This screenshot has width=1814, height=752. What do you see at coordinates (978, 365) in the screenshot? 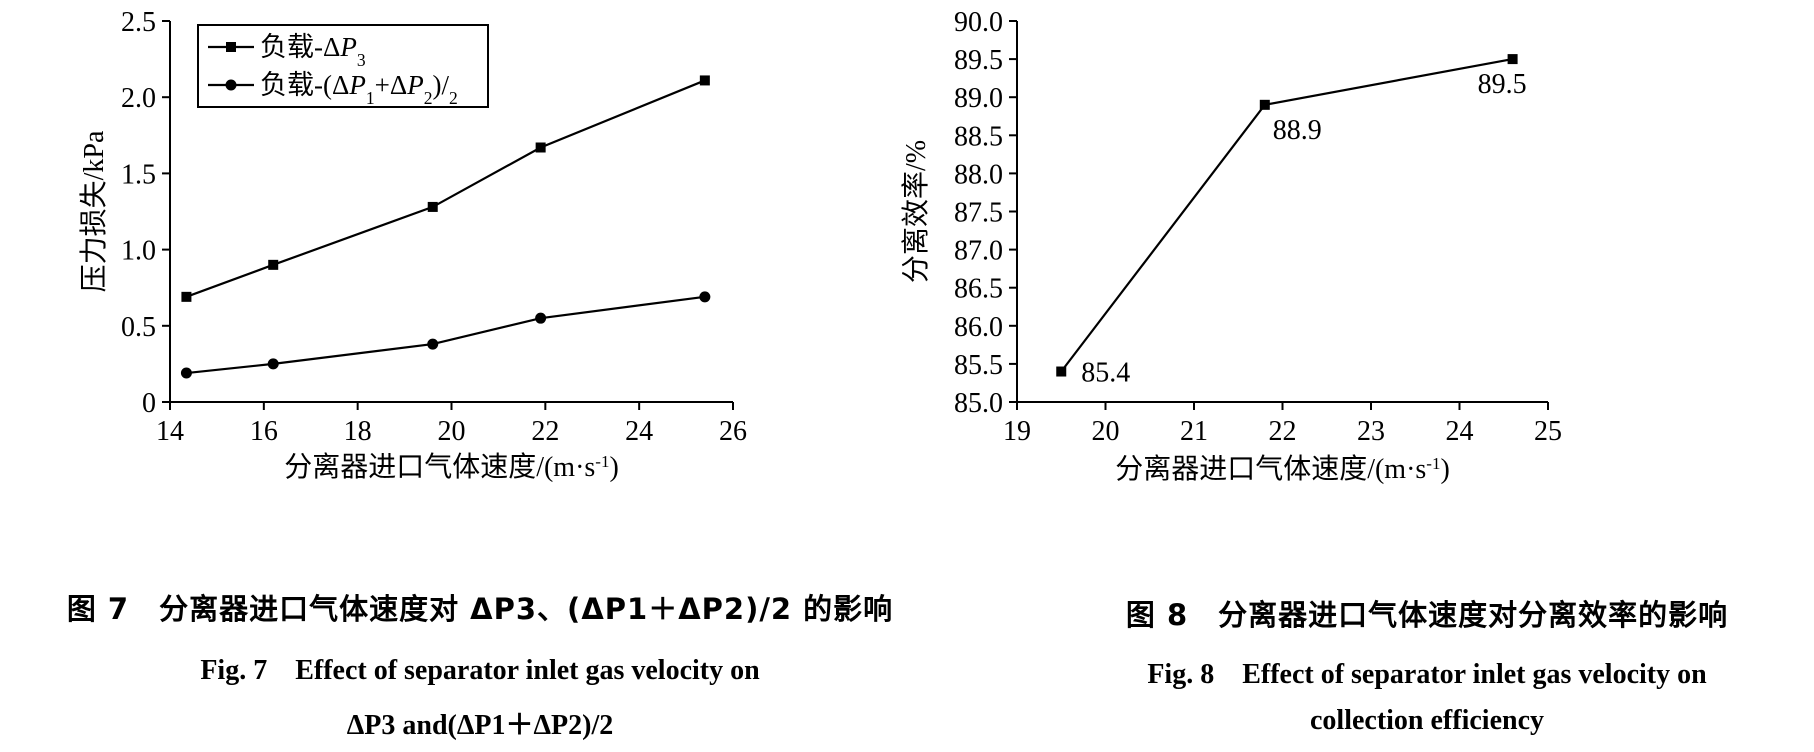
I see `y-tick-label: 85.5` at bounding box center [978, 365].